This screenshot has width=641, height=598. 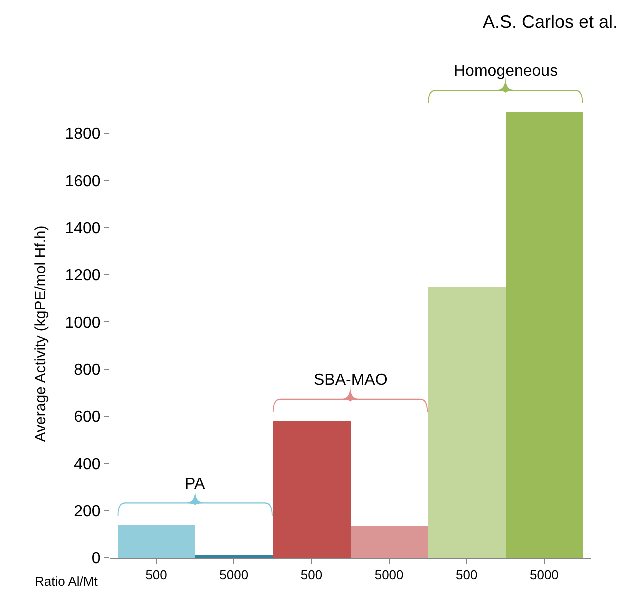 What do you see at coordinates (87, 370) in the screenshot?
I see `y-tick-label: 800` at bounding box center [87, 370].